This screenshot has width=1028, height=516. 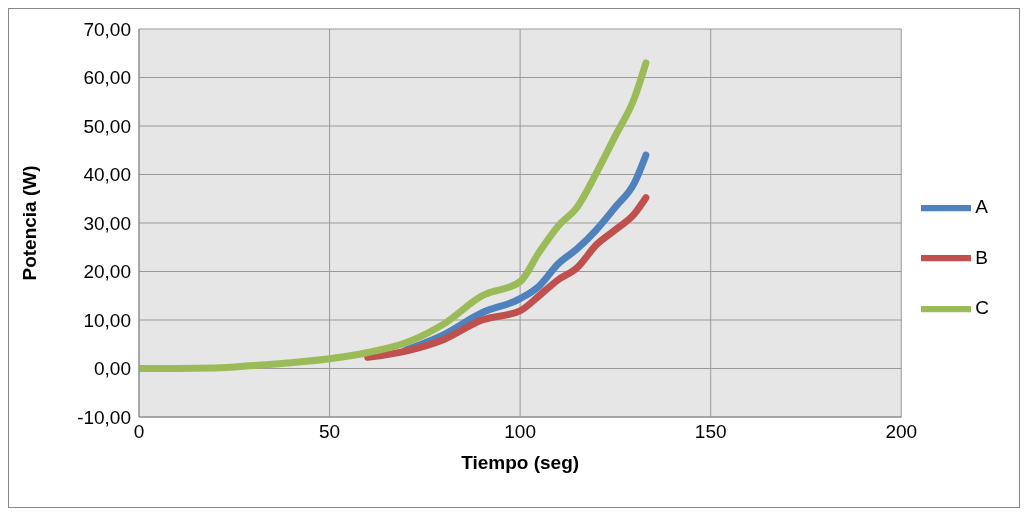 What do you see at coordinates (107, 223) in the screenshot?
I see `y-tick-label: 30,00` at bounding box center [107, 223].